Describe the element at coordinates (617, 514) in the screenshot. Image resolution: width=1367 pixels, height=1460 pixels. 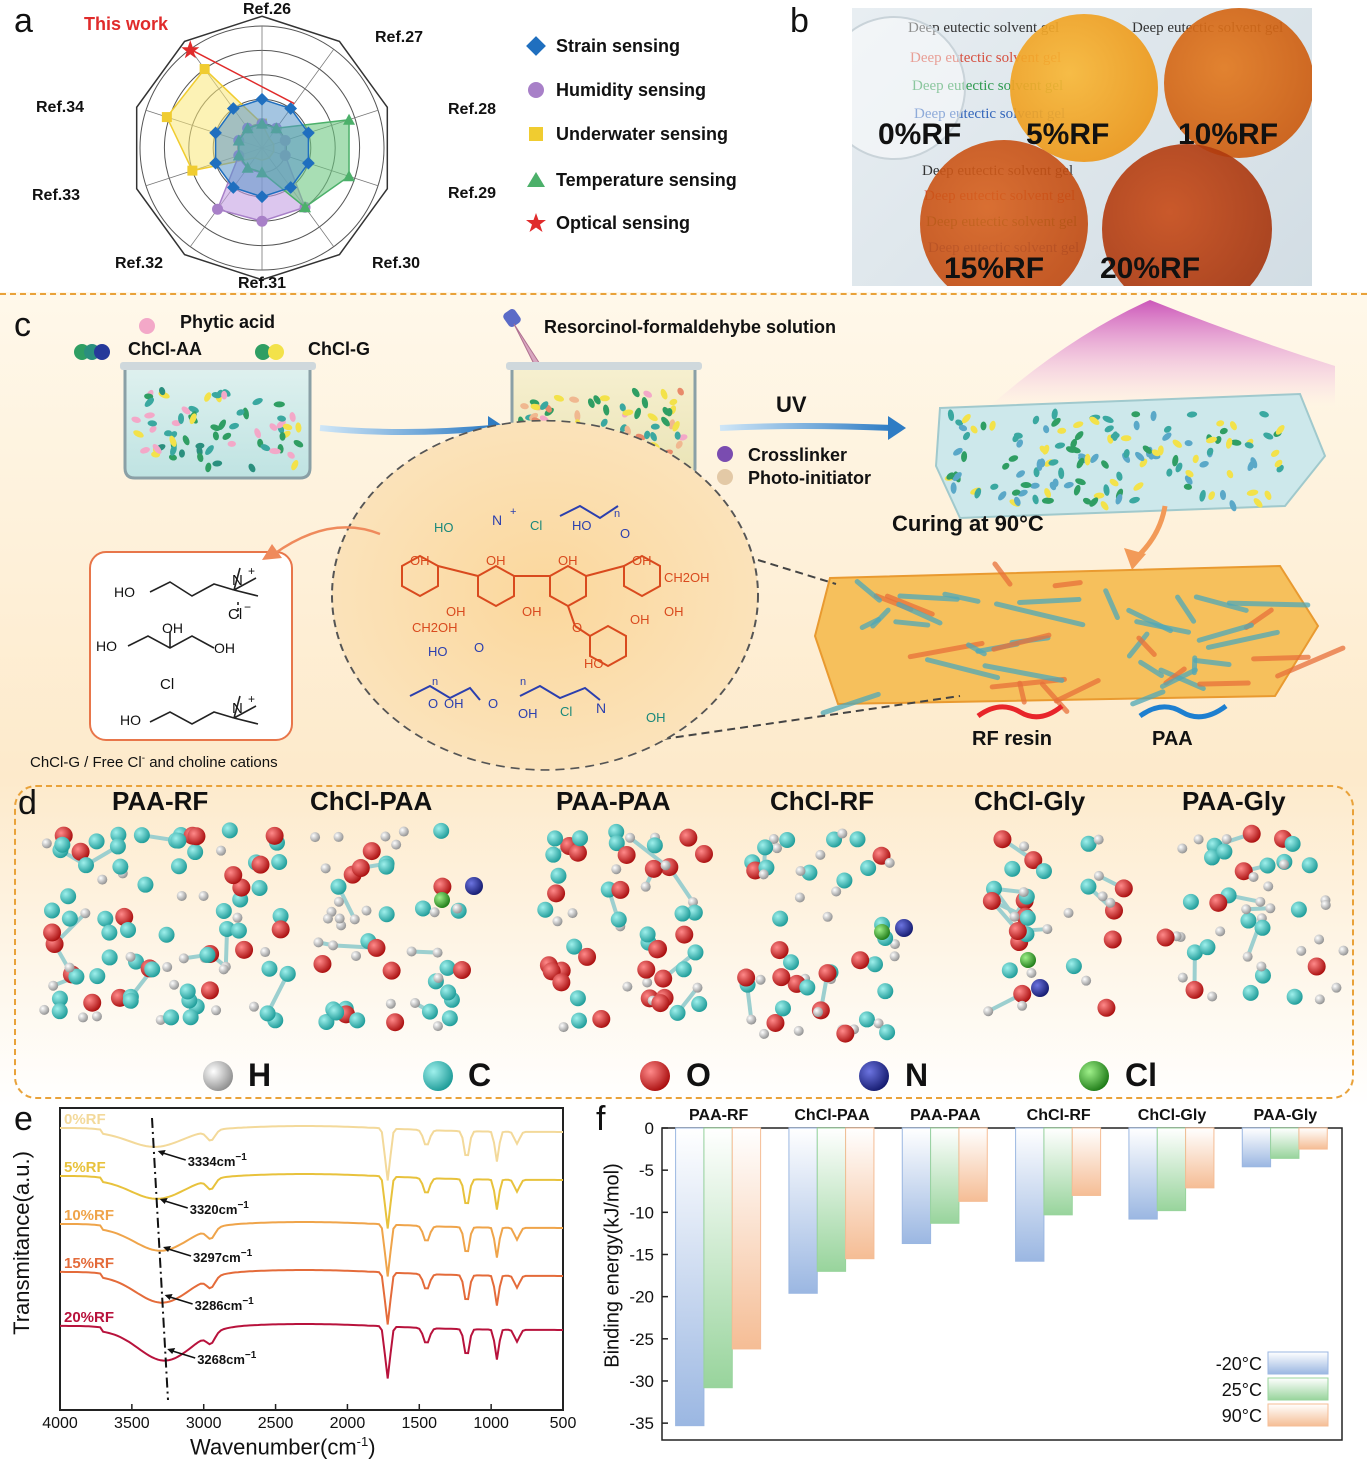
I see `circle-n-sub-3: n` at that location.